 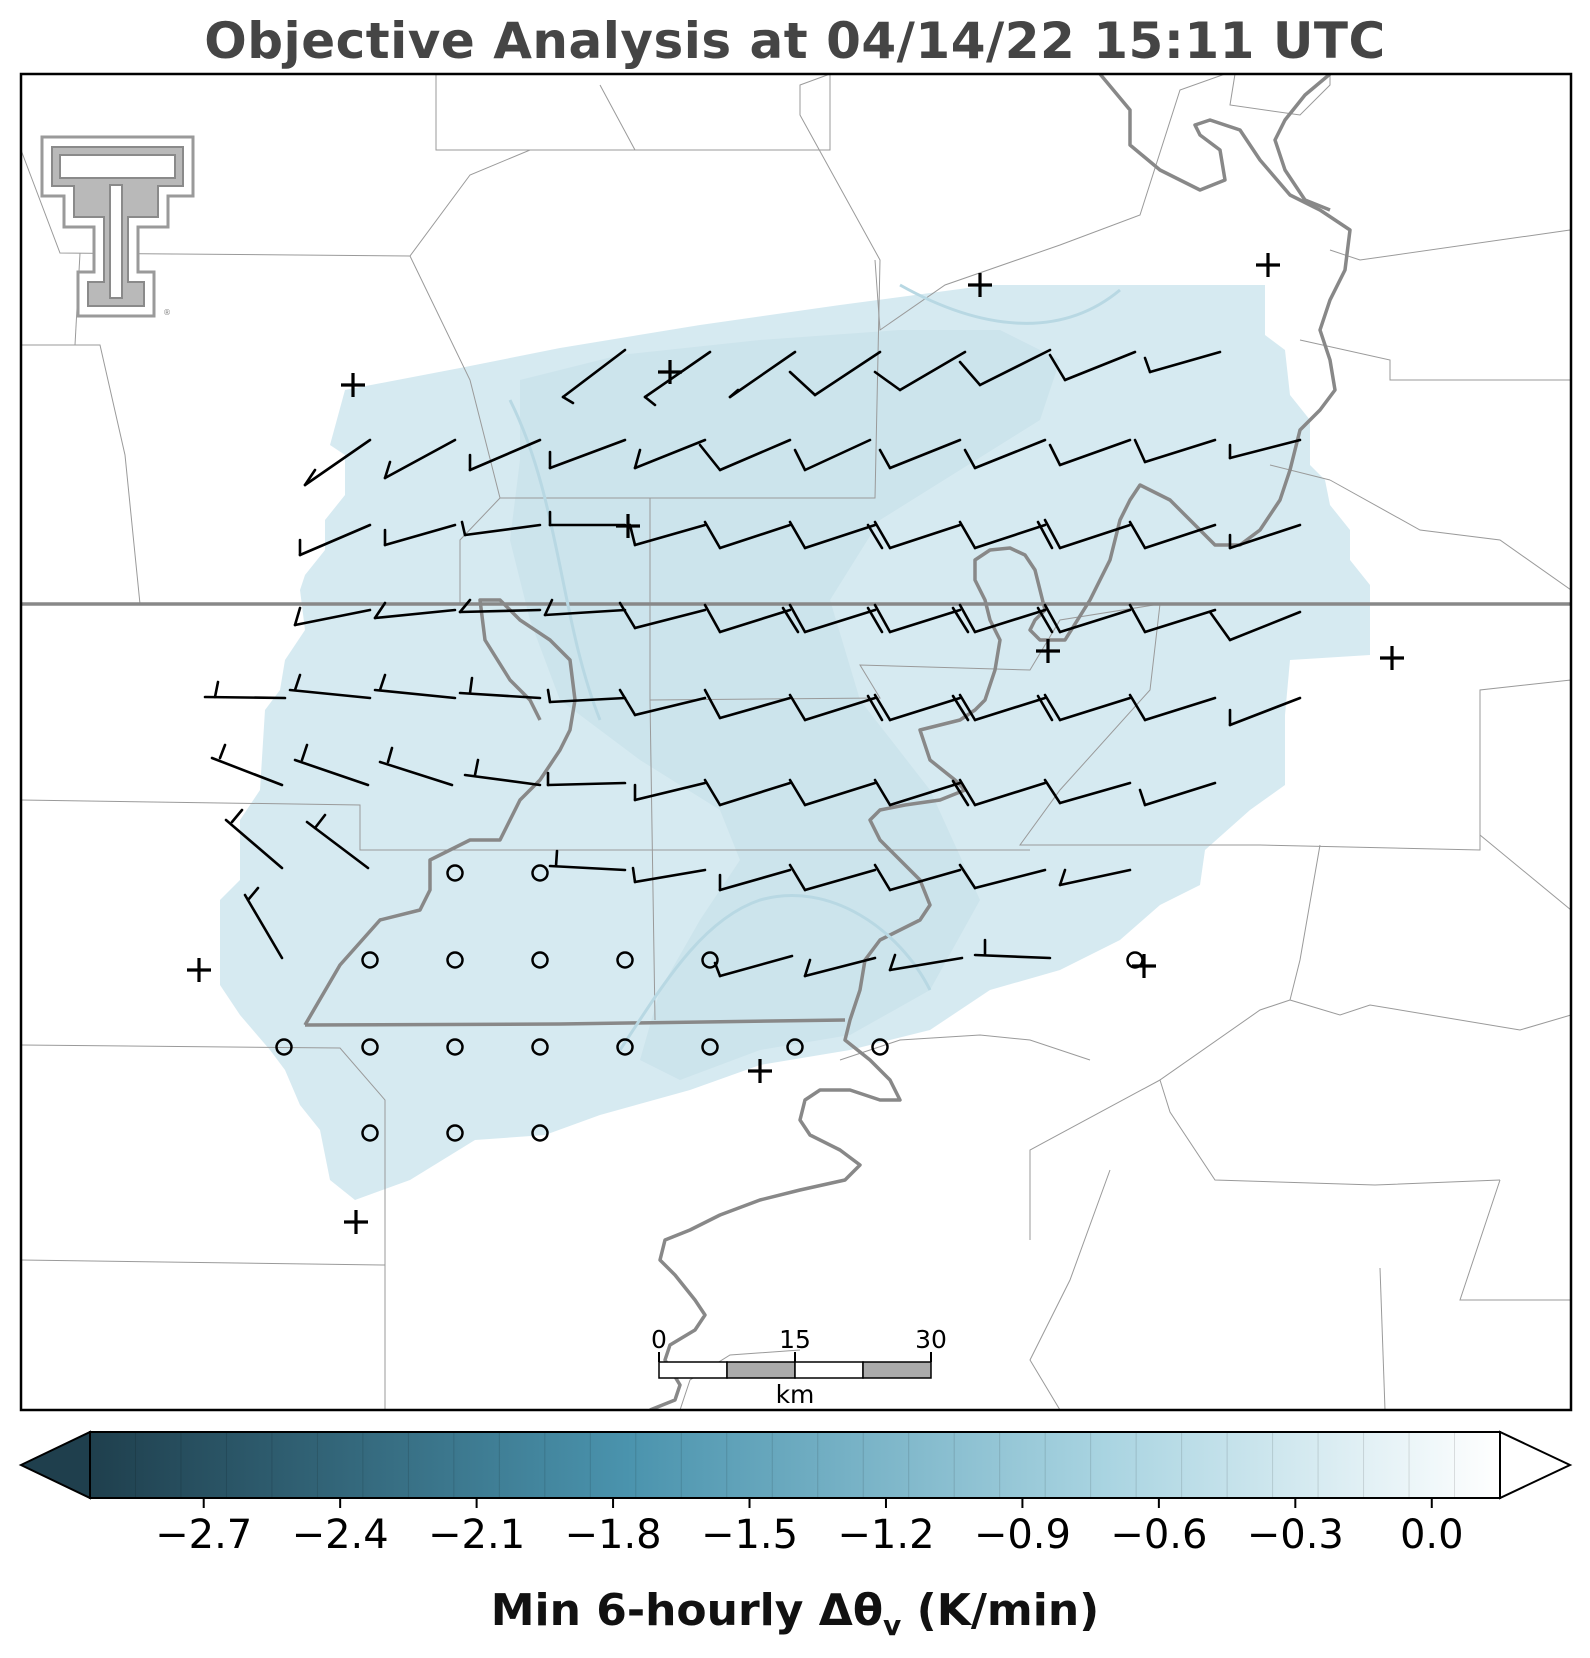 What do you see at coordinates (885, 1535) in the screenshot?
I see `colorbar-tick-label: −1.2` at bounding box center [885, 1535].